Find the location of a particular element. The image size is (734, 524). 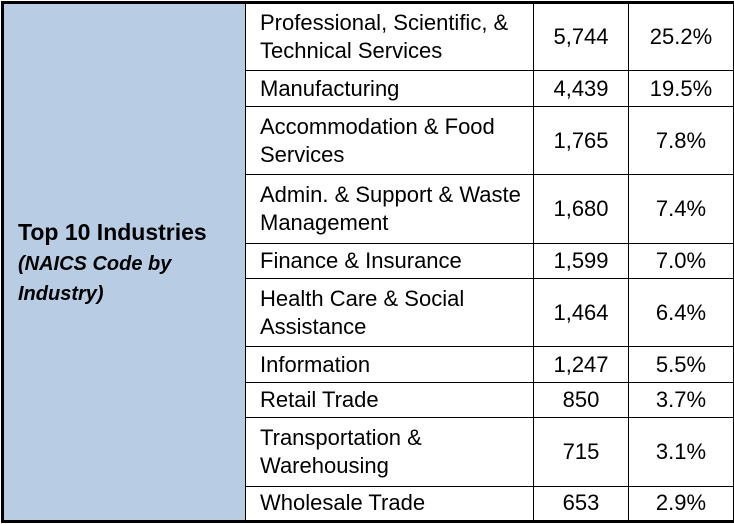

industry-count: 4,439 is located at coordinates (581, 88).